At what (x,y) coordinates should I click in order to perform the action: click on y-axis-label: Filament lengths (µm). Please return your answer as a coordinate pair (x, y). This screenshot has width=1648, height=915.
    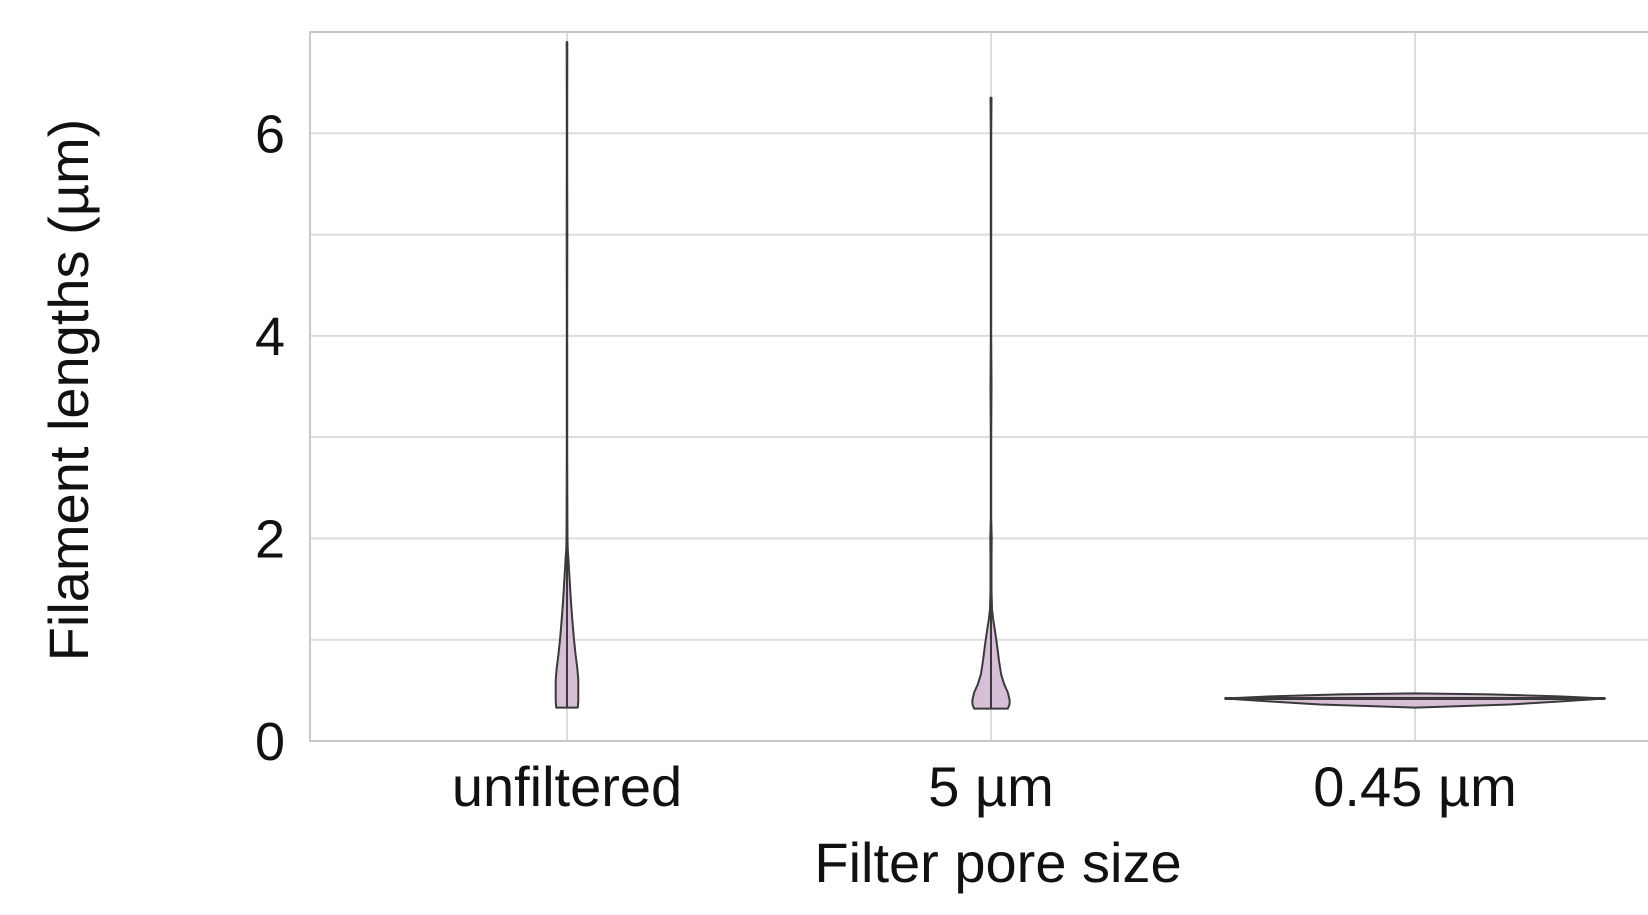
    Looking at the image, I should click on (68, 390).